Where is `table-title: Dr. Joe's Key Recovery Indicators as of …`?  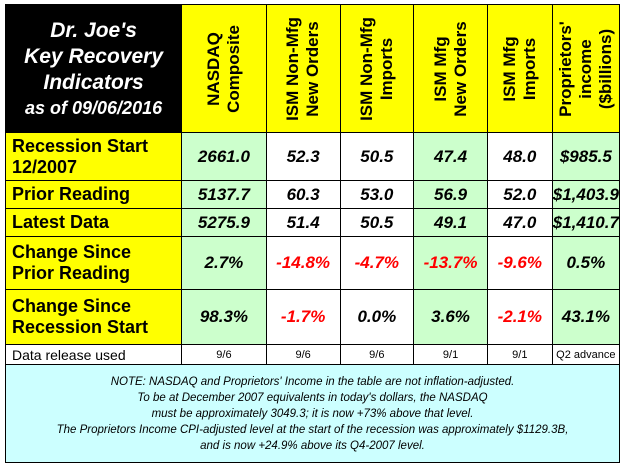
table-title: Dr. Joe's Key Recovery Indicators as of … is located at coordinates (93, 68).